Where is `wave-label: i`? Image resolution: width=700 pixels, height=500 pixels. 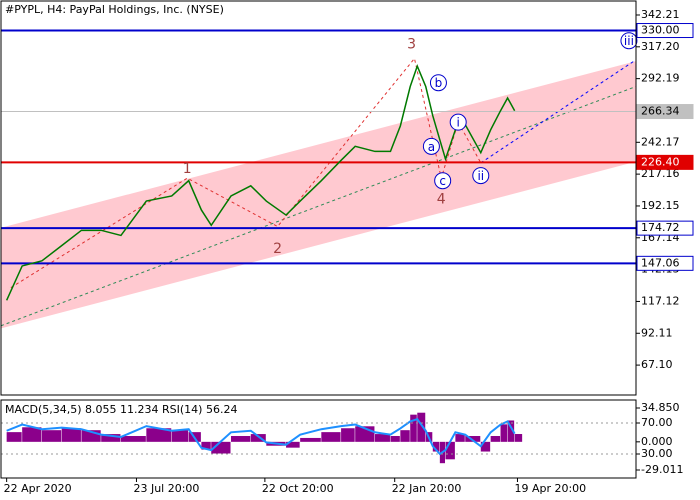 wave-label: i is located at coordinates (458, 123).